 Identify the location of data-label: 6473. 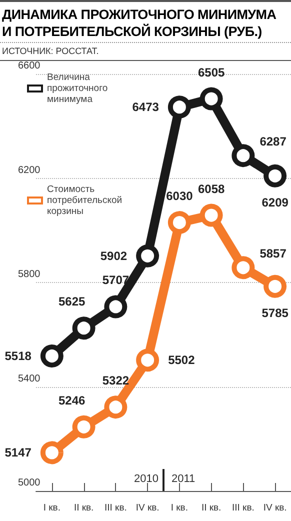
(146, 107).